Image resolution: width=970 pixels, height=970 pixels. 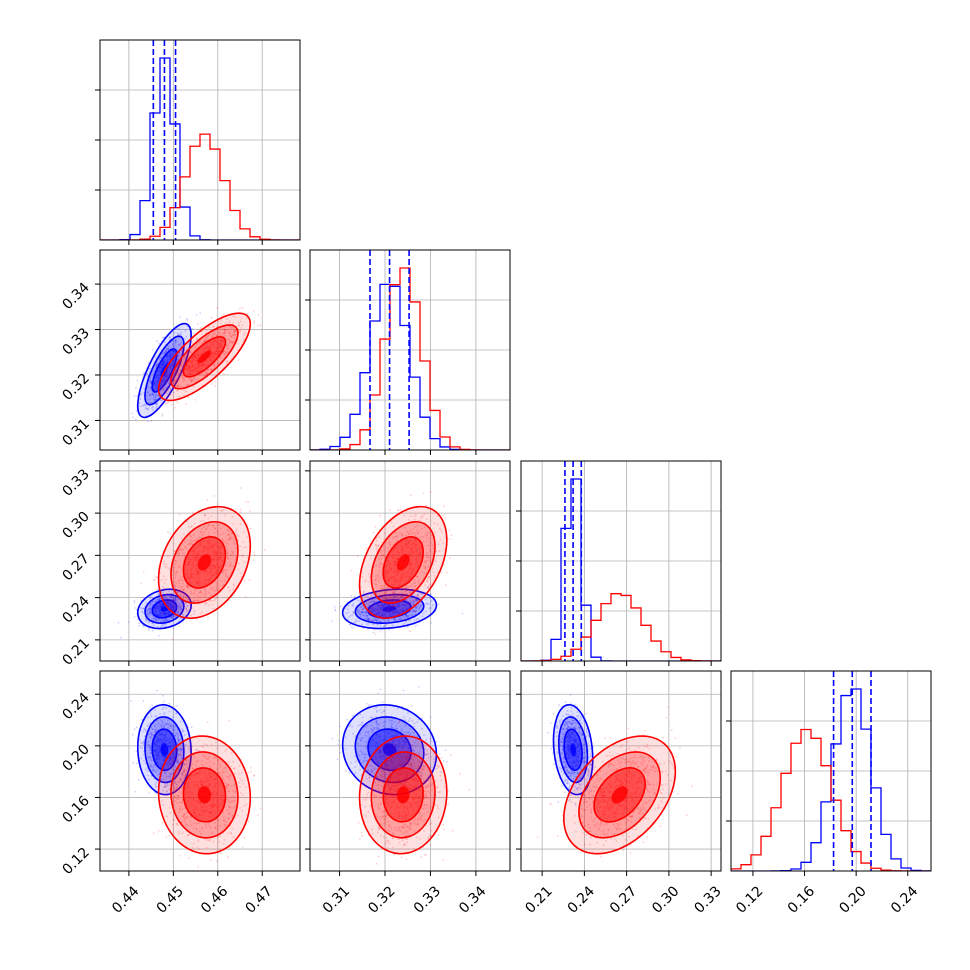 I want to click on panel-content, so click(x=196, y=364).